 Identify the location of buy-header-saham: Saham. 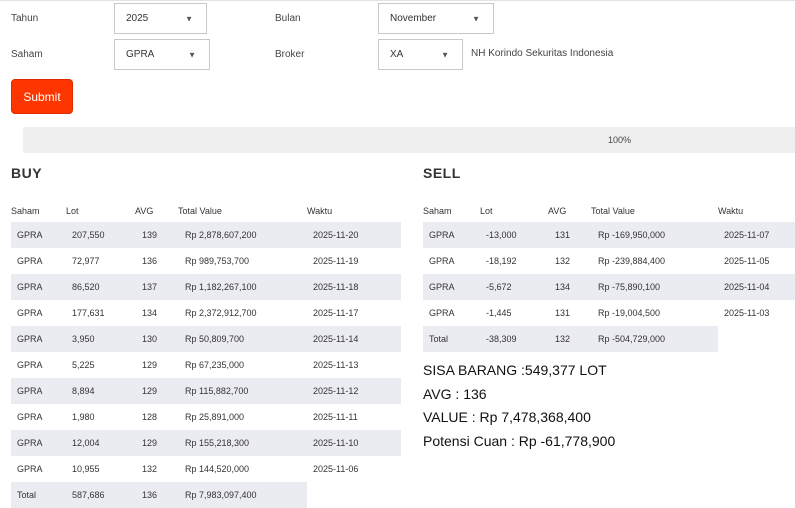
(25, 211).